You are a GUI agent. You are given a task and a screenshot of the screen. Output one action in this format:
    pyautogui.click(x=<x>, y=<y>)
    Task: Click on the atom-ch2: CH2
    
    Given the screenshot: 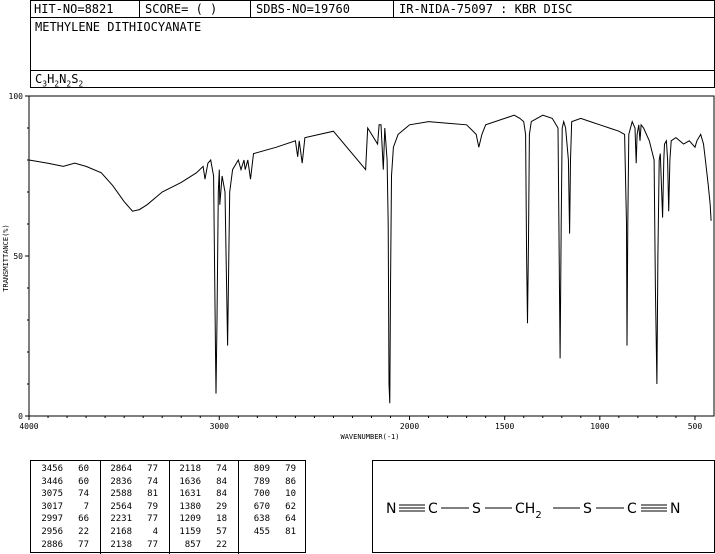 What is the action you would take?
    pyautogui.click(x=528, y=511)
    